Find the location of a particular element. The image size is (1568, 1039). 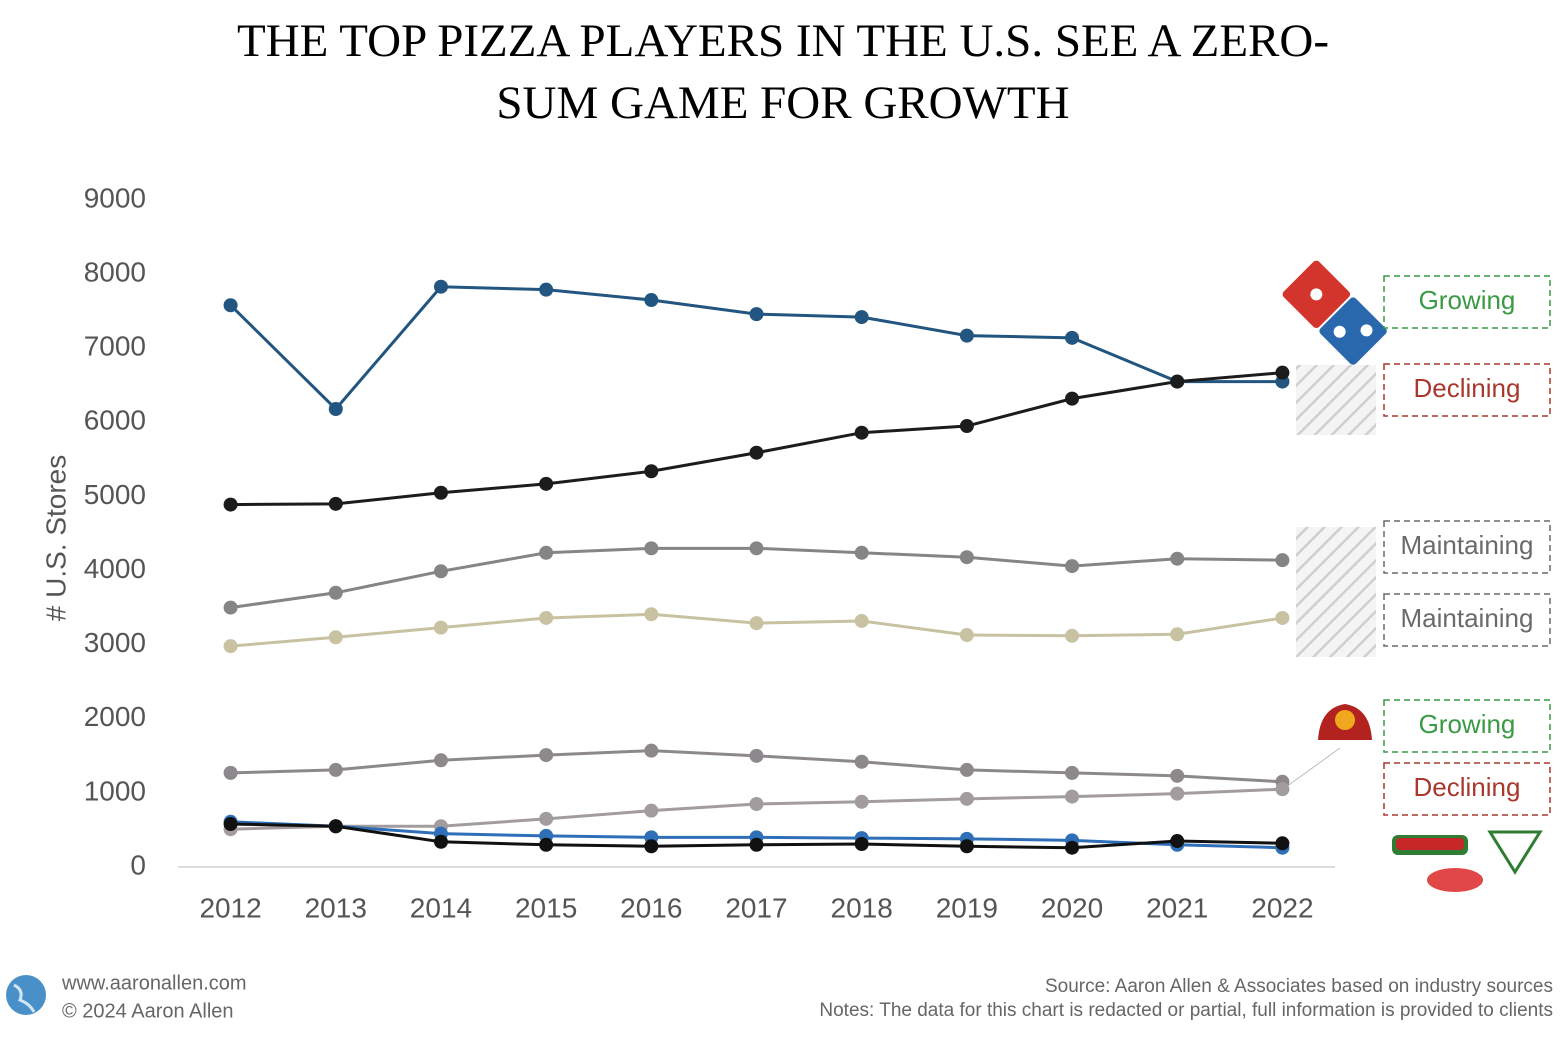

y-tick-label: 9000 is located at coordinates (115, 197).